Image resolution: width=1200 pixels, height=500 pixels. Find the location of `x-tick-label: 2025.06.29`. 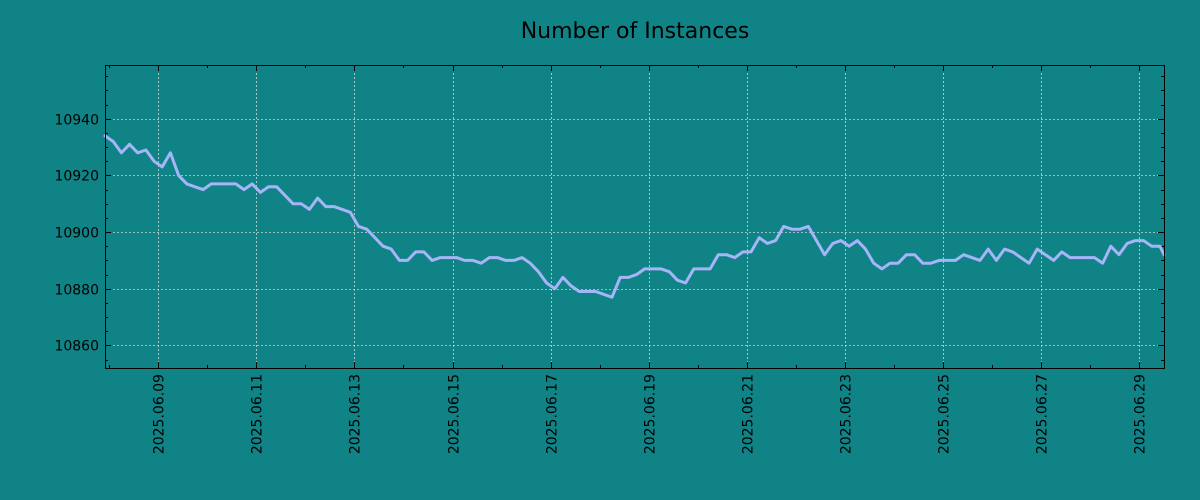

x-tick-label: 2025.06.29 is located at coordinates (1141, 414).